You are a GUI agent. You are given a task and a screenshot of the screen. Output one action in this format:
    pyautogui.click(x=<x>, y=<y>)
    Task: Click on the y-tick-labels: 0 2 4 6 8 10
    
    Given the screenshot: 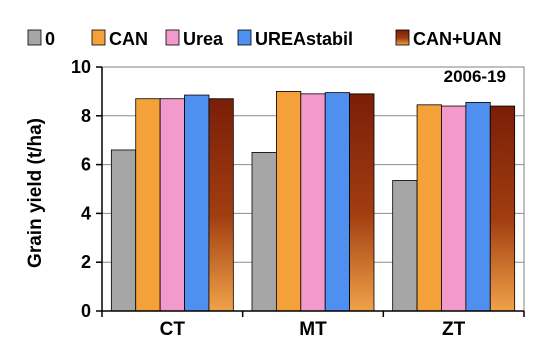 What is the action you would take?
    pyautogui.click(x=81, y=189)
    